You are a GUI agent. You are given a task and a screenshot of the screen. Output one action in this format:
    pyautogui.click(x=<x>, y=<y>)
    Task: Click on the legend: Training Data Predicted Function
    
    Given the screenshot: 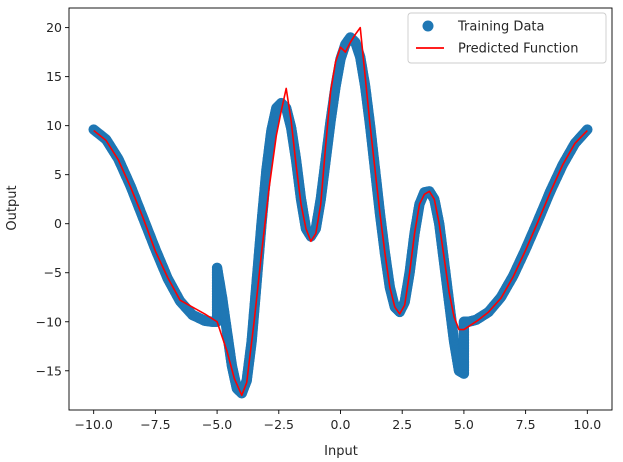 What is the action you would take?
    pyautogui.click(x=507, y=38)
    